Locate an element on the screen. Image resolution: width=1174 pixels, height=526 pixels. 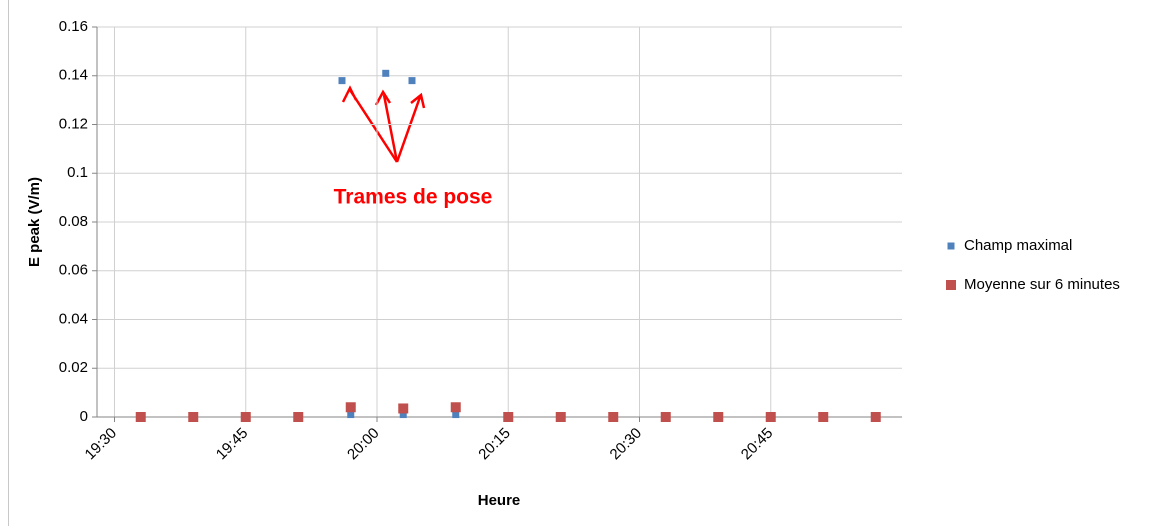
x-tick-label: 19:30 is located at coordinates (101, 444).